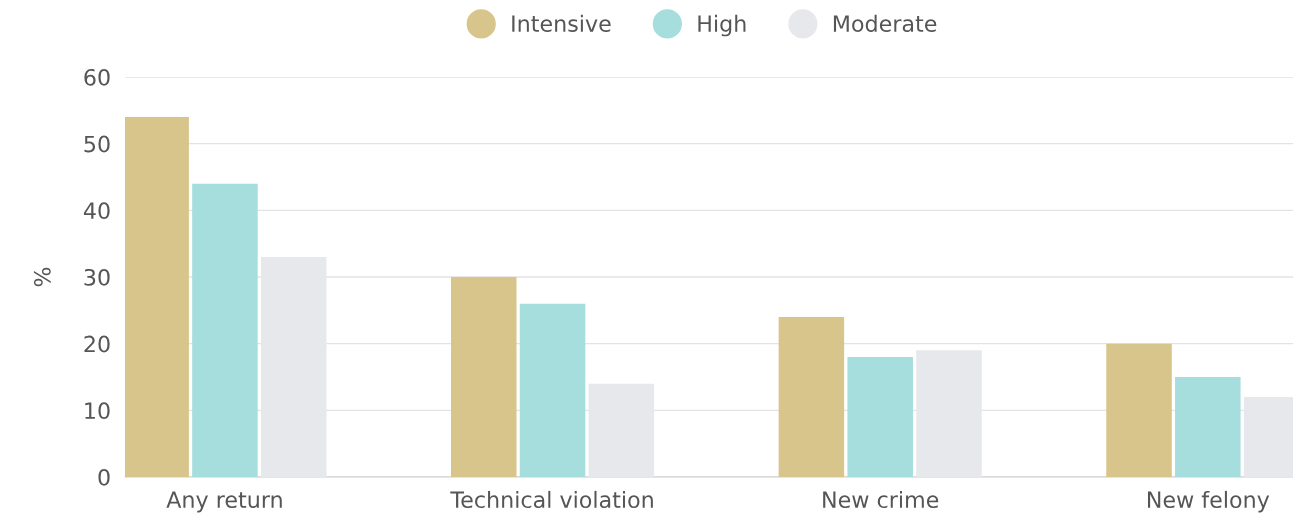 The image size is (1293, 519). Describe the element at coordinates (96, 211) in the screenshot. I see `y-tick-label: 40` at that location.